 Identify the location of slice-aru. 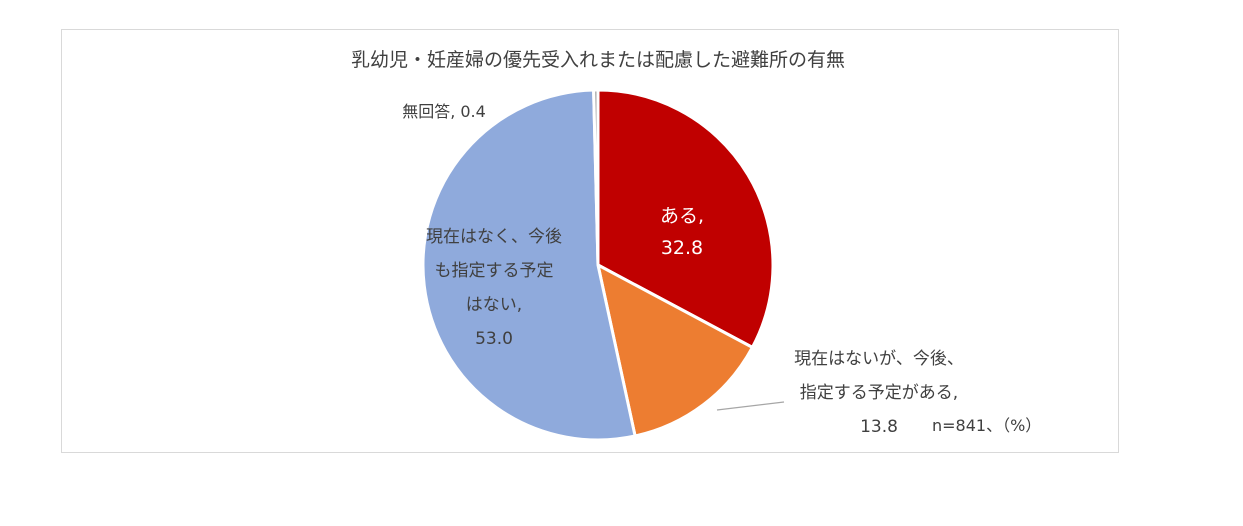
(685, 219).